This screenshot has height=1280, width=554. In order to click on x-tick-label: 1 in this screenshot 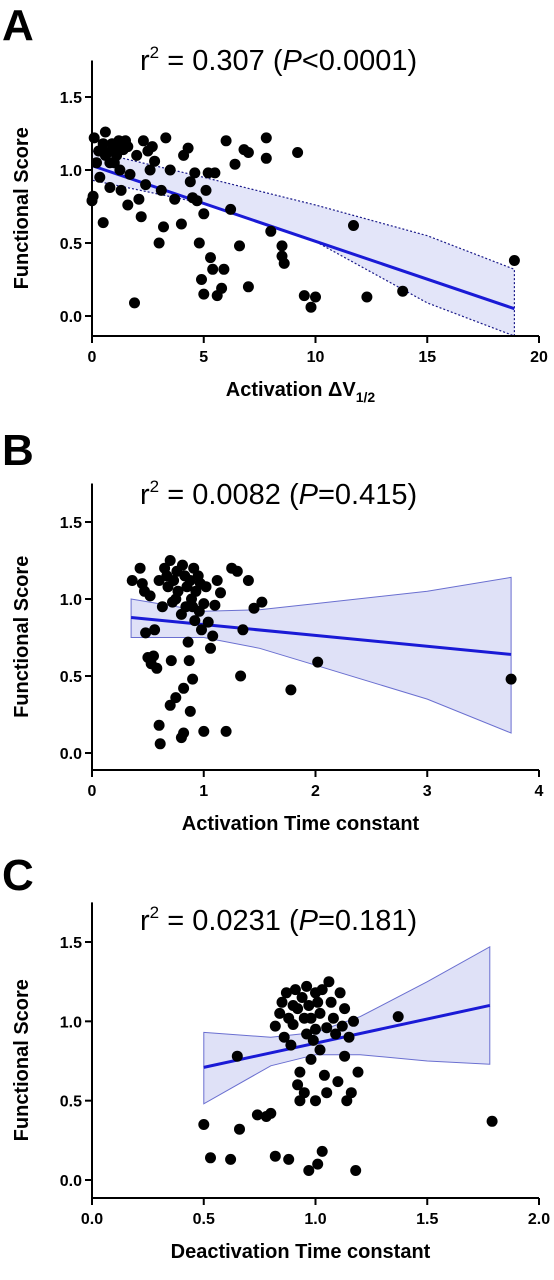, I will do `click(203, 791)`.